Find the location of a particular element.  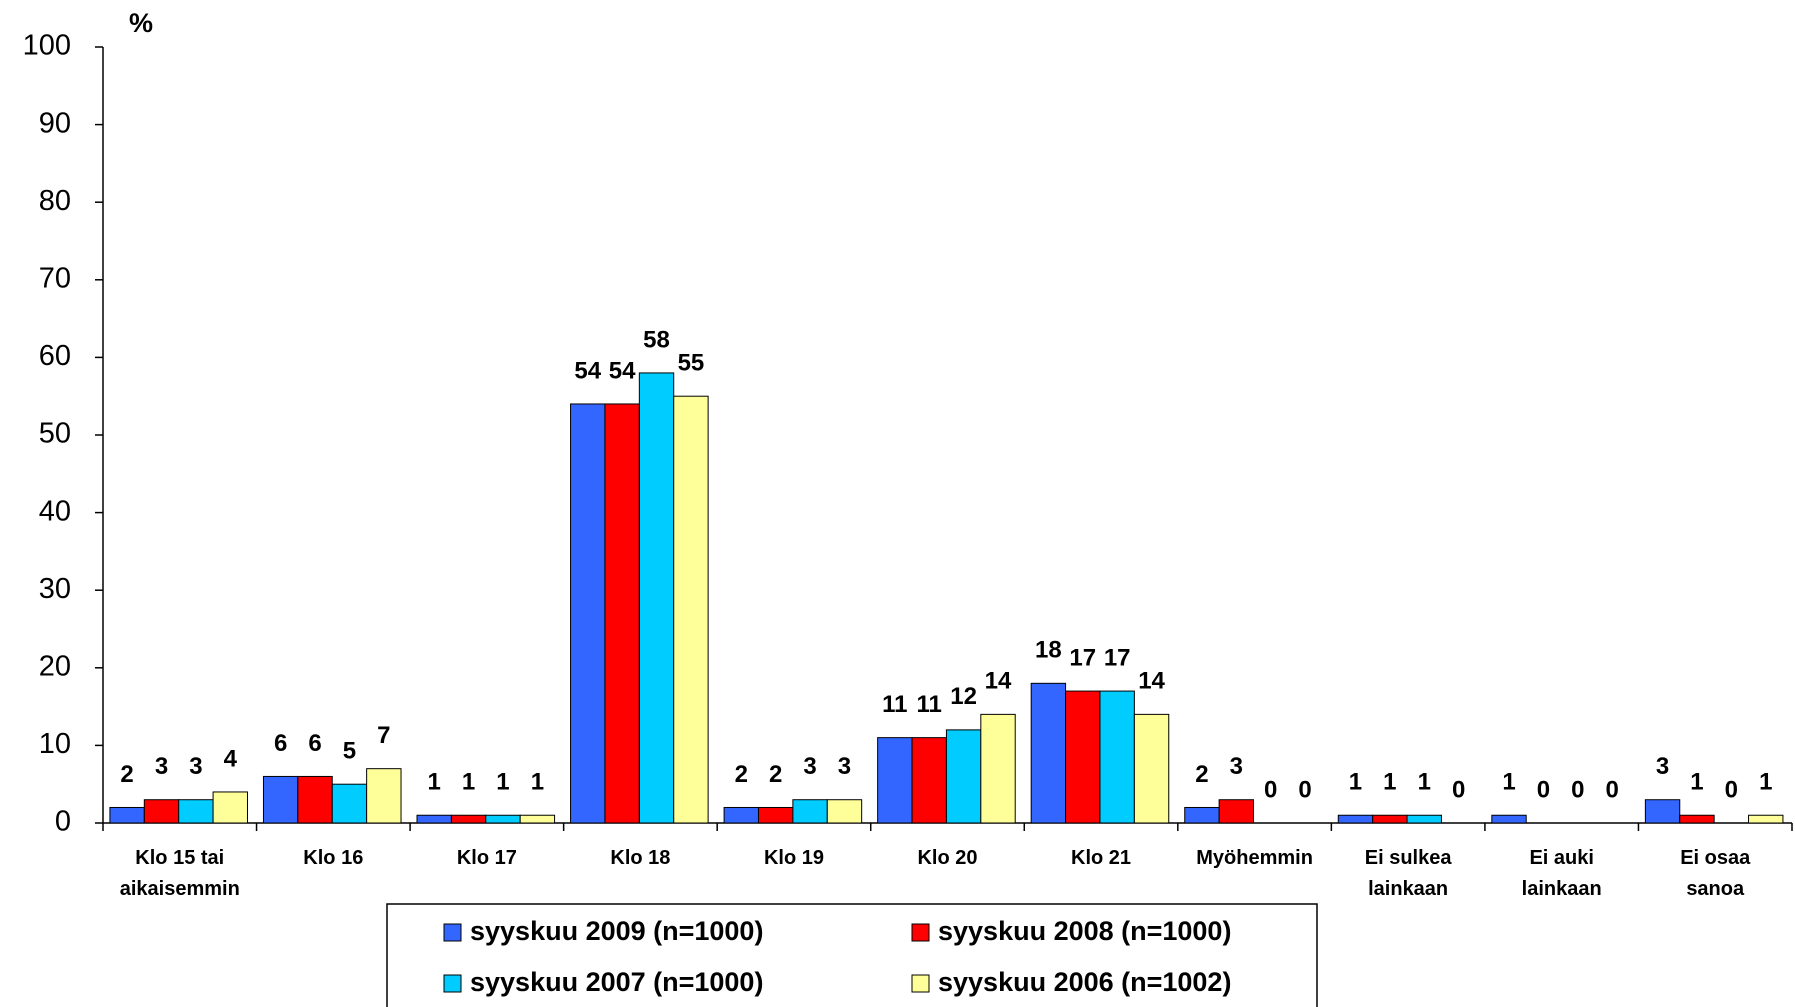

x-tick-label: Klo 16 is located at coordinates (333, 858).